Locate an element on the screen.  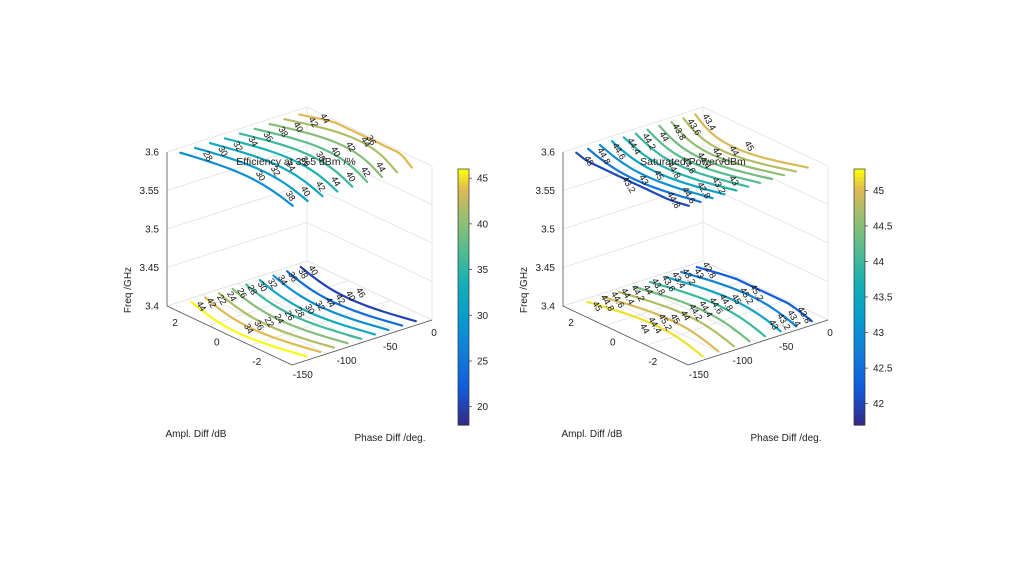
contour-label: 43.2 is located at coordinates (718, 185).